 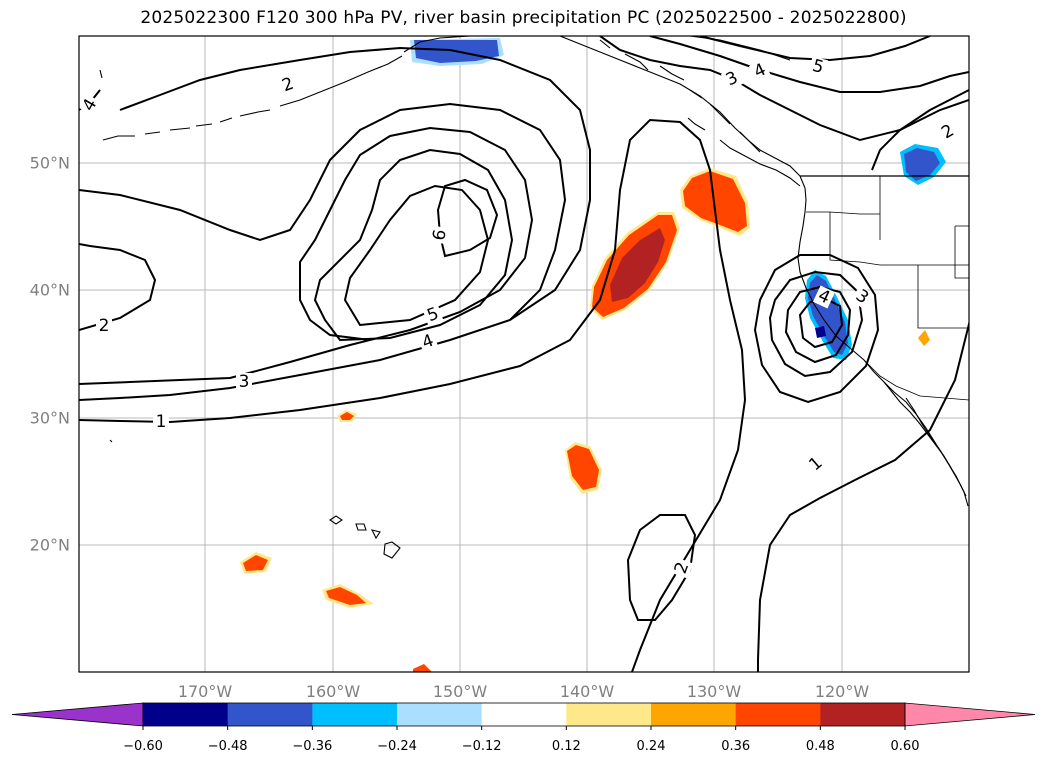 I want to click on lon-label-170w: 170°W, so click(x=205, y=691).